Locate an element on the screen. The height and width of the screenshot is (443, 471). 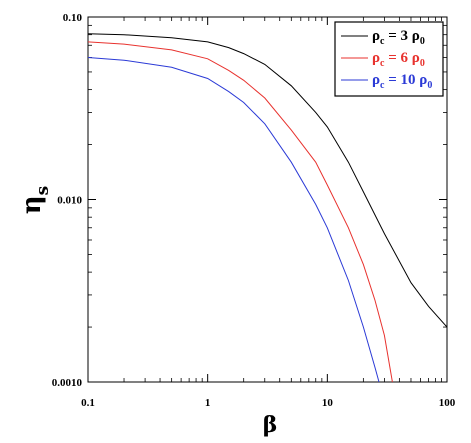
legend: ρc = 3 ρ0 ρc = 6 ρ0 ρc = 10 ρ0 is located at coordinates (389, 59).